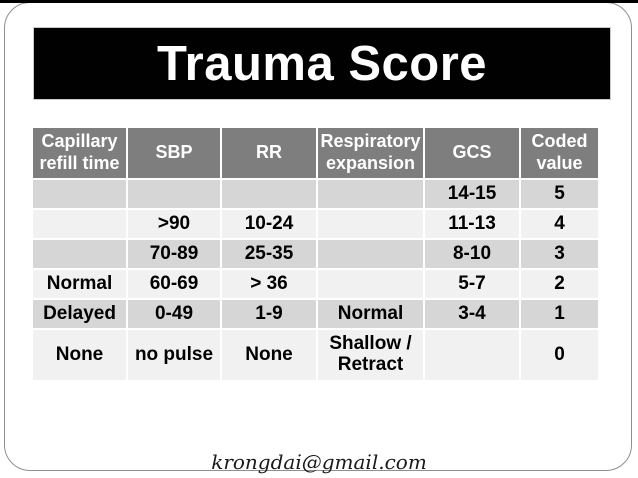 Image resolution: width=638 pixels, height=478 pixels. Describe the element at coordinates (472, 153) in the screenshot. I see `column-header-gcs: GCS` at that location.